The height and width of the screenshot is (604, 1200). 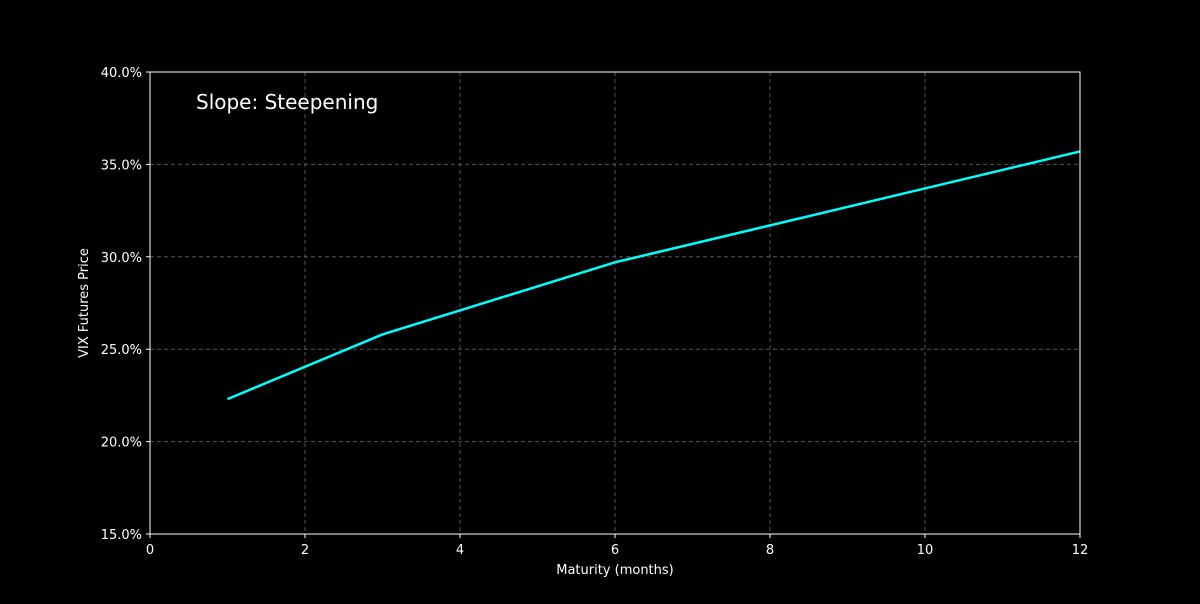 What do you see at coordinates (1080, 550) in the screenshot?
I see `x-tick-label: 12` at bounding box center [1080, 550].